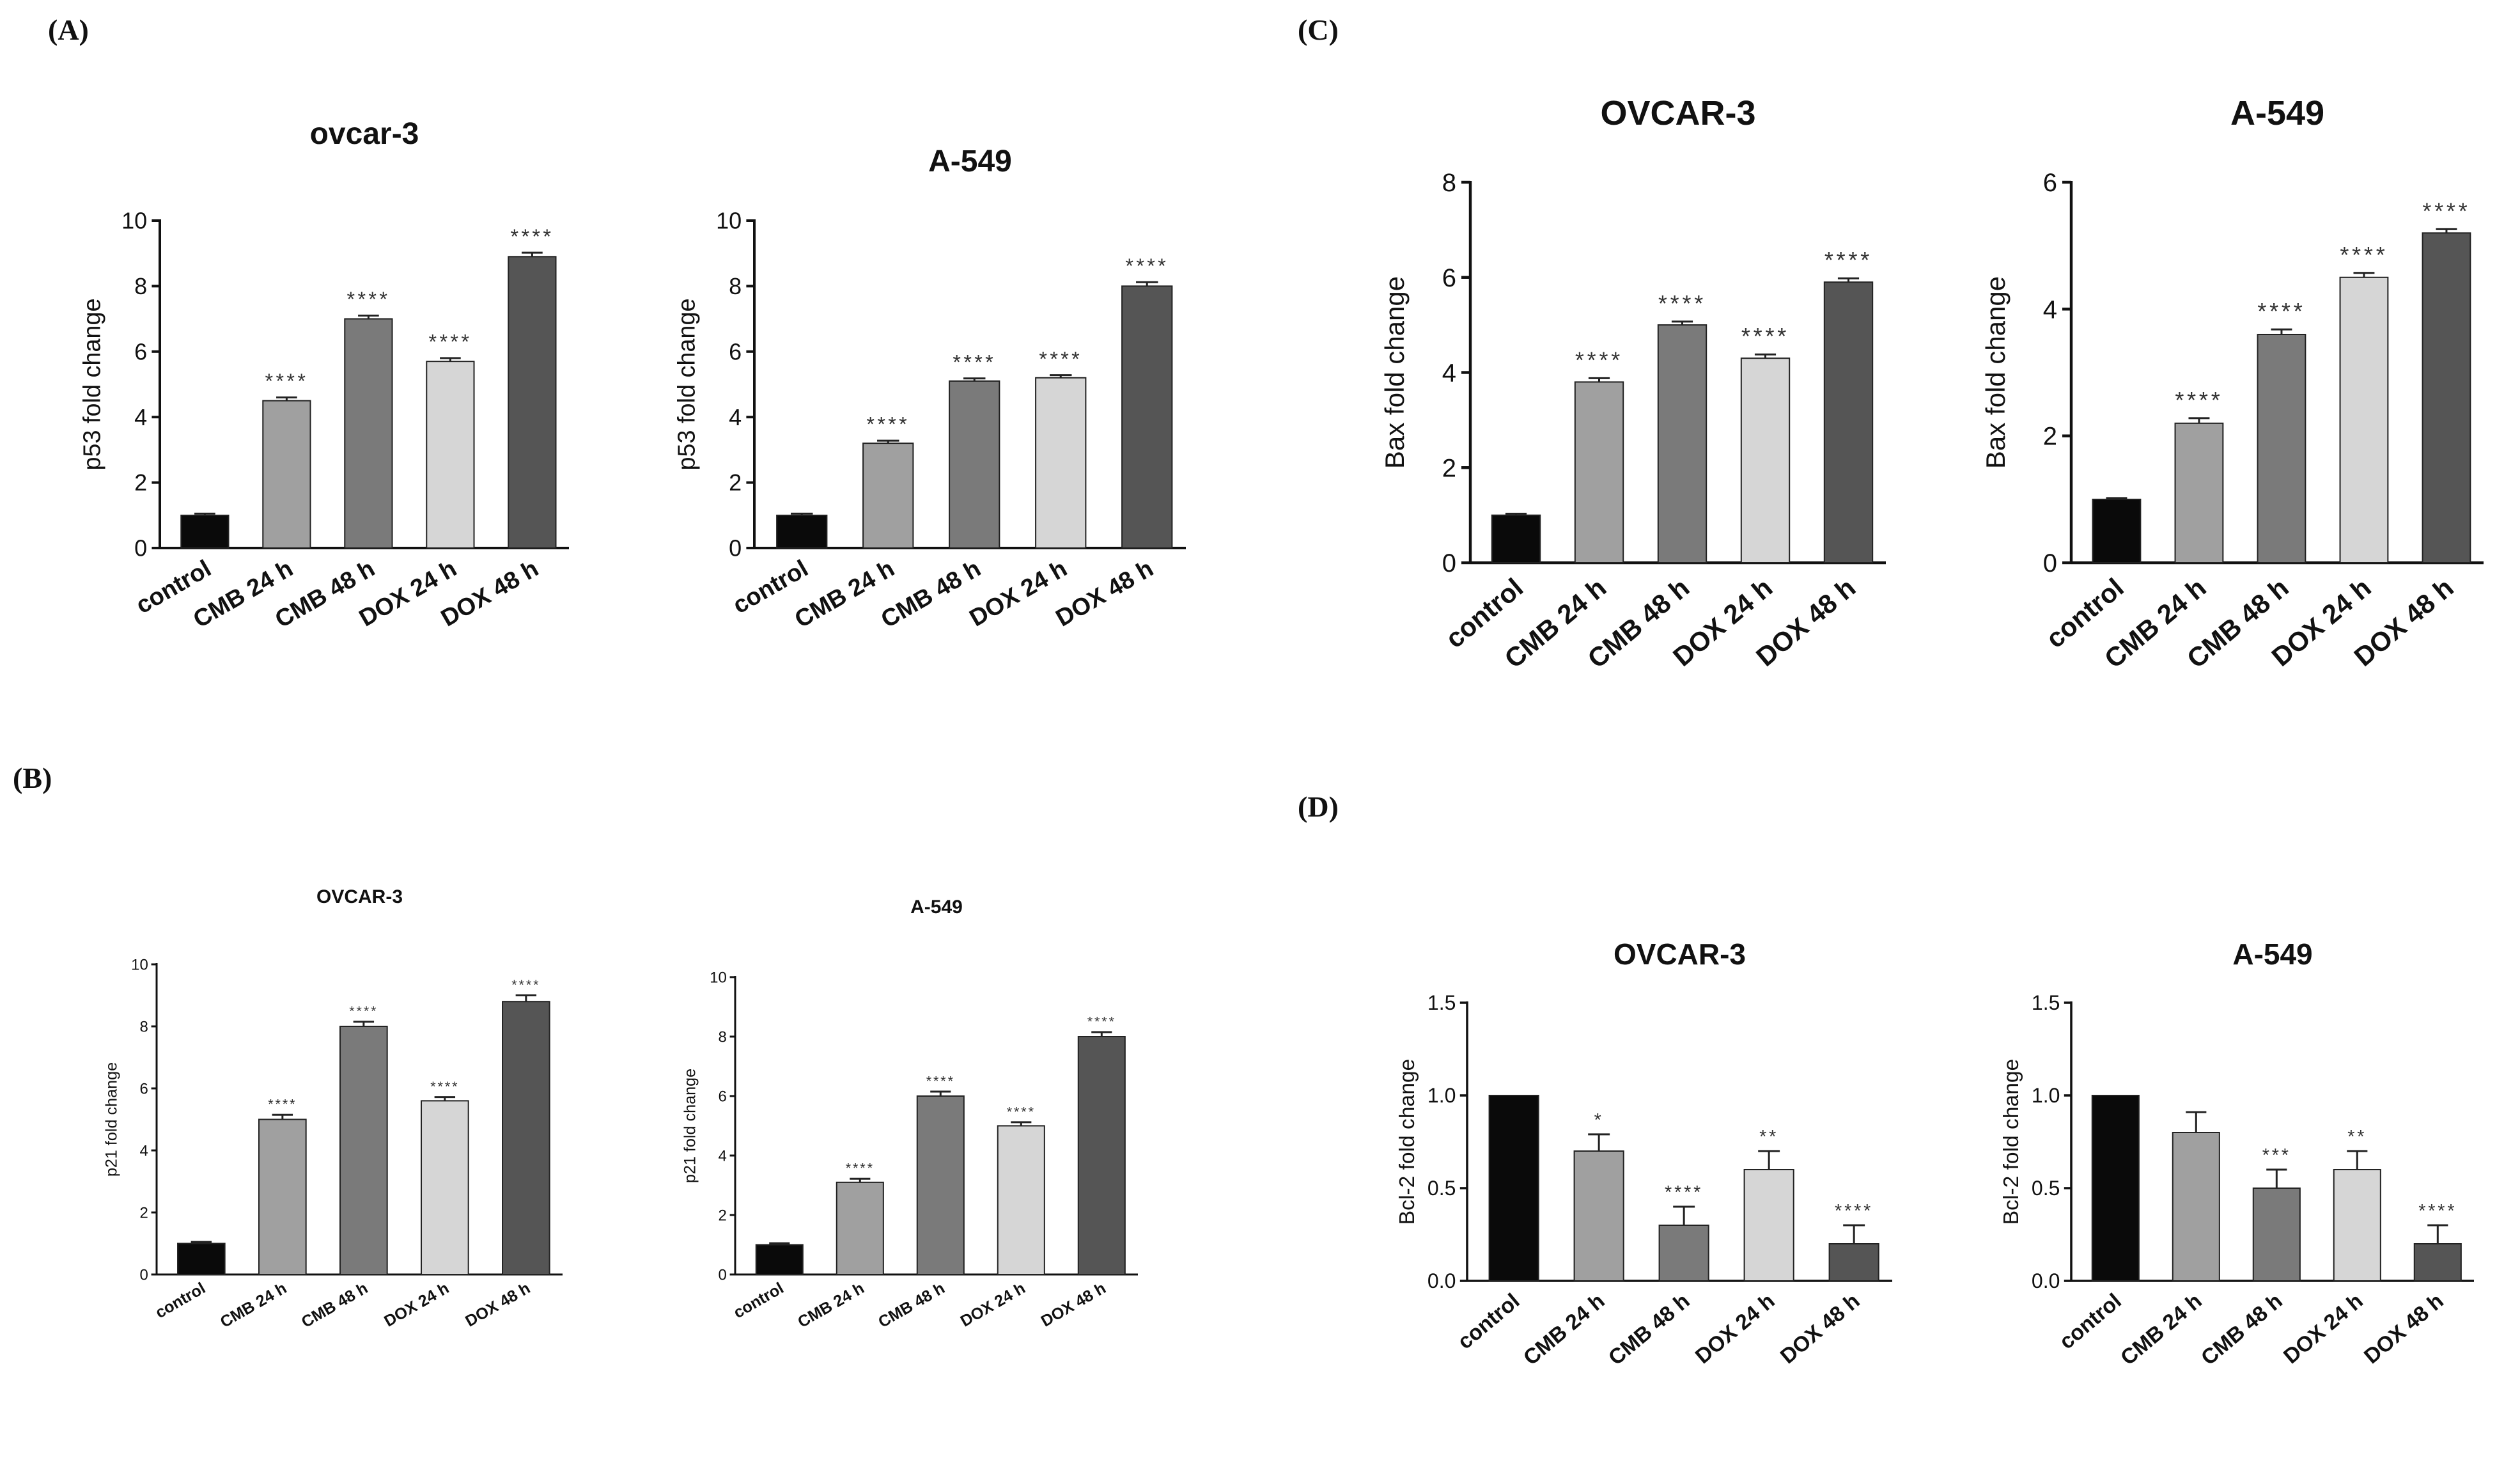 This screenshot has width=2520, height=1474. I want to click on chart-4-y-tick-label: 2, so click(722, 1215).